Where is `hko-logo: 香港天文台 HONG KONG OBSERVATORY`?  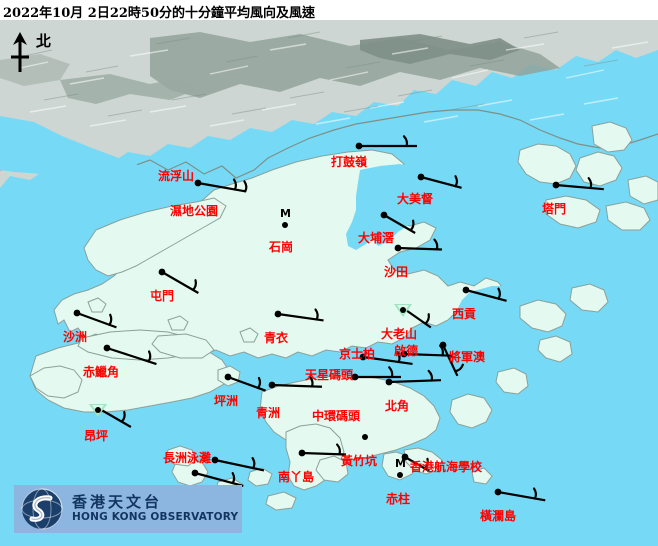
hko-logo: 香港天文台 HONG KONG OBSERVATORY is located at coordinates (128, 509).